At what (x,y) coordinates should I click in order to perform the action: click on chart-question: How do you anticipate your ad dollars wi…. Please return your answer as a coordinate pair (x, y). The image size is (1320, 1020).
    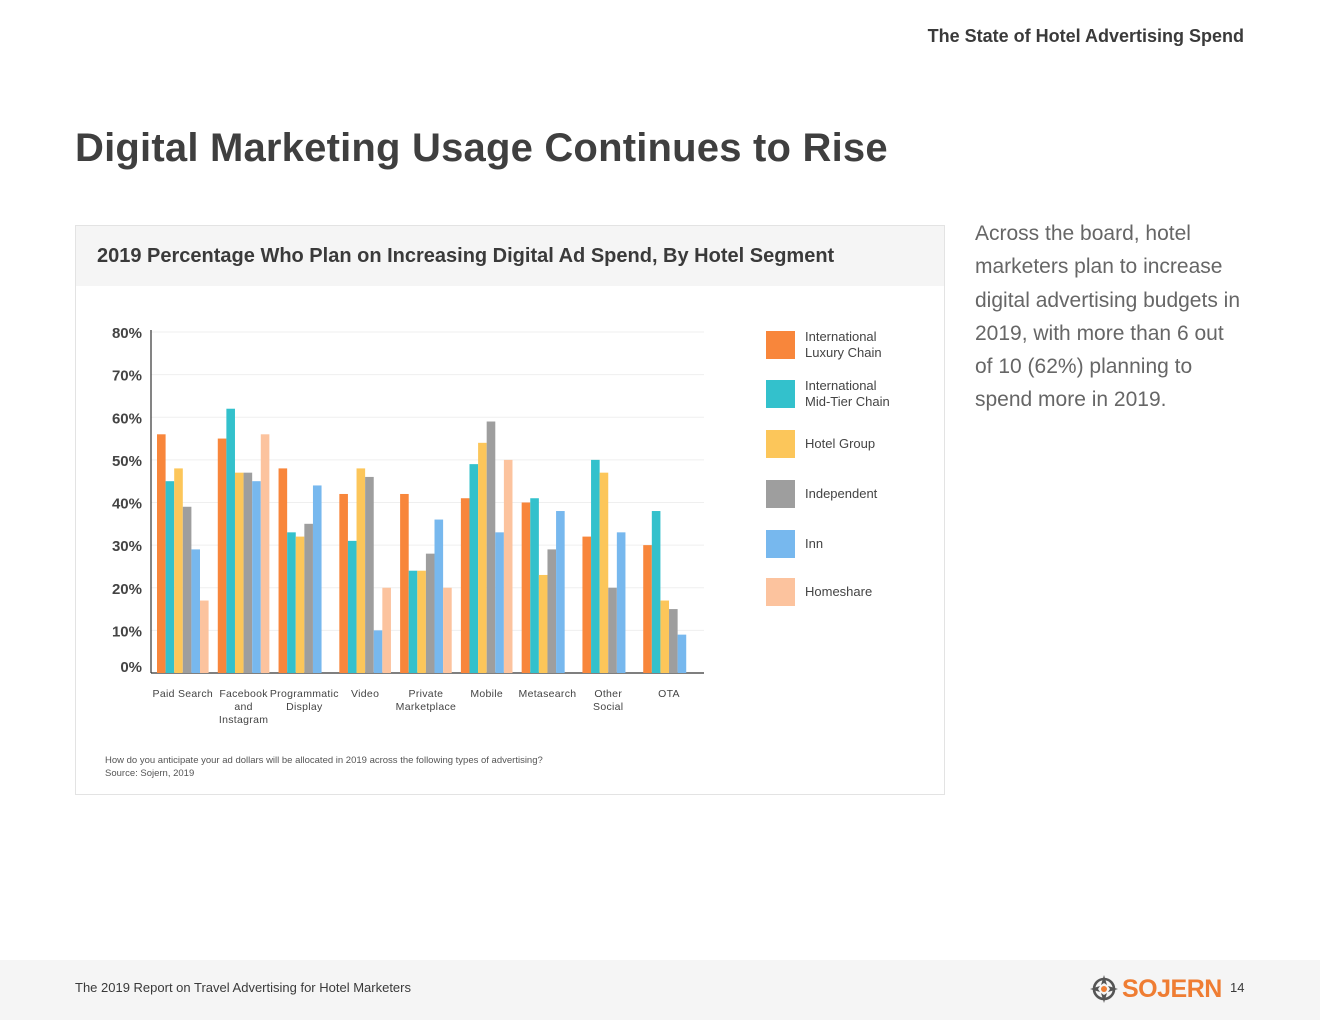
    Looking at the image, I should click on (324, 760).